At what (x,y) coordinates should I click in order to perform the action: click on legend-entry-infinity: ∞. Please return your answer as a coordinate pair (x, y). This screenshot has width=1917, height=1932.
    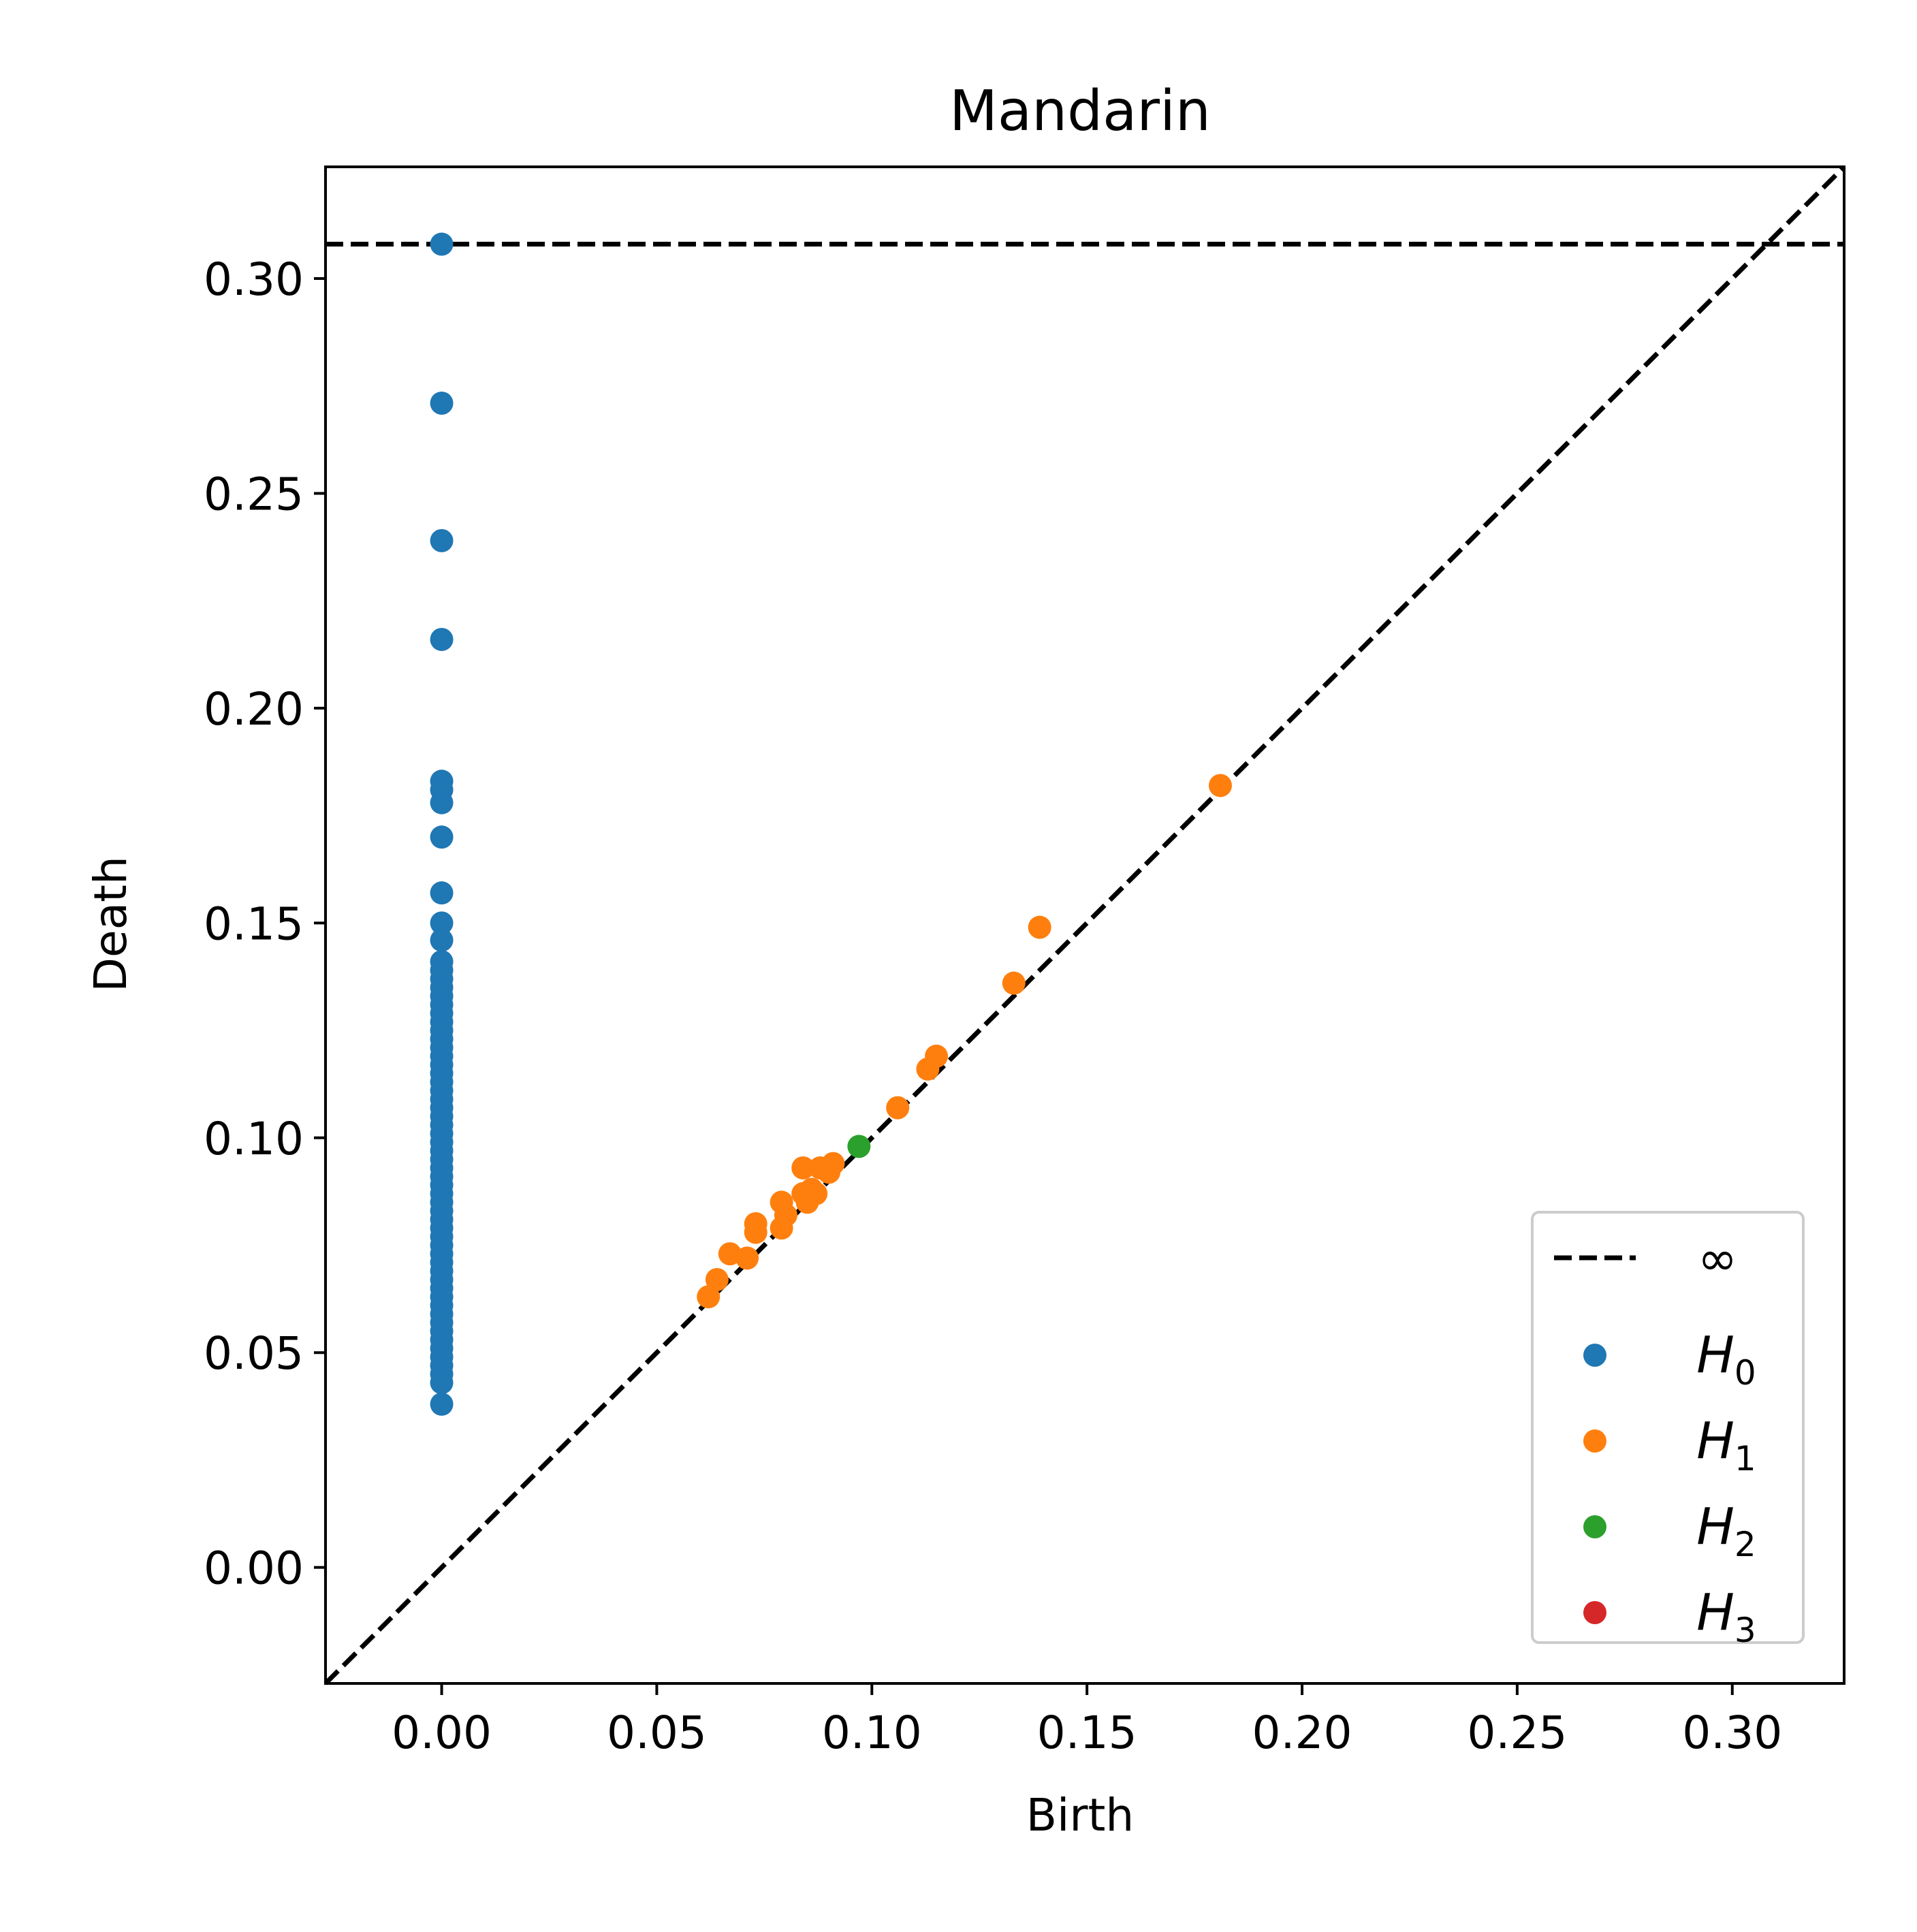
    Looking at the image, I should click on (1645, 1258).